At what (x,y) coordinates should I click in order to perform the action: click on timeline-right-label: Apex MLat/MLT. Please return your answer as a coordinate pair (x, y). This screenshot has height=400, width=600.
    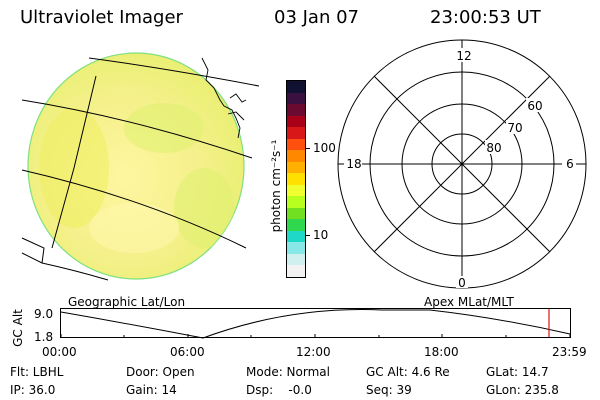
    Looking at the image, I should click on (469, 302).